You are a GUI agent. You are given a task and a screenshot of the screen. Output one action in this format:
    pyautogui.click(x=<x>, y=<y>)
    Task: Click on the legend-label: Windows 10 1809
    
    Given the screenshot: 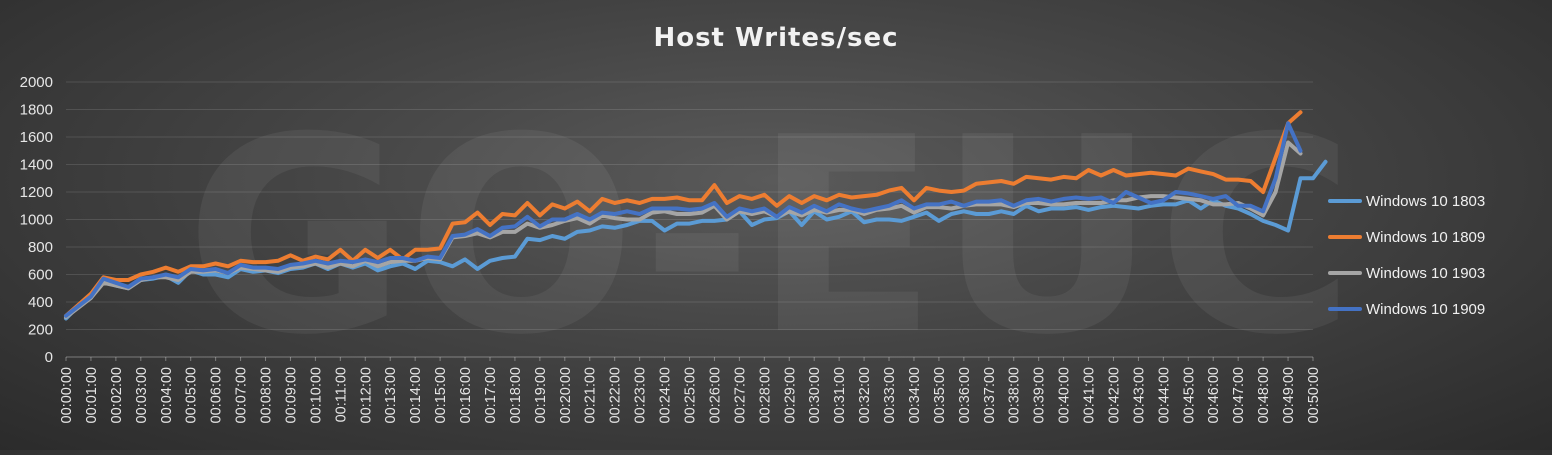 What is the action you would take?
    pyautogui.click(x=1425, y=237)
    